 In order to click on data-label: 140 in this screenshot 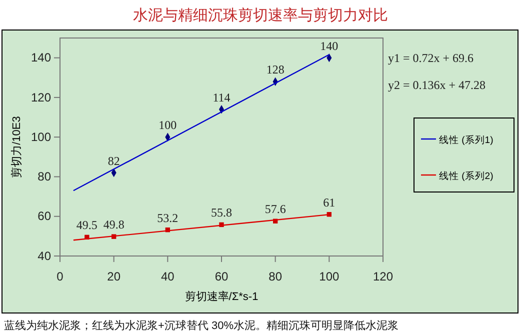, I will do `click(329, 45)`.